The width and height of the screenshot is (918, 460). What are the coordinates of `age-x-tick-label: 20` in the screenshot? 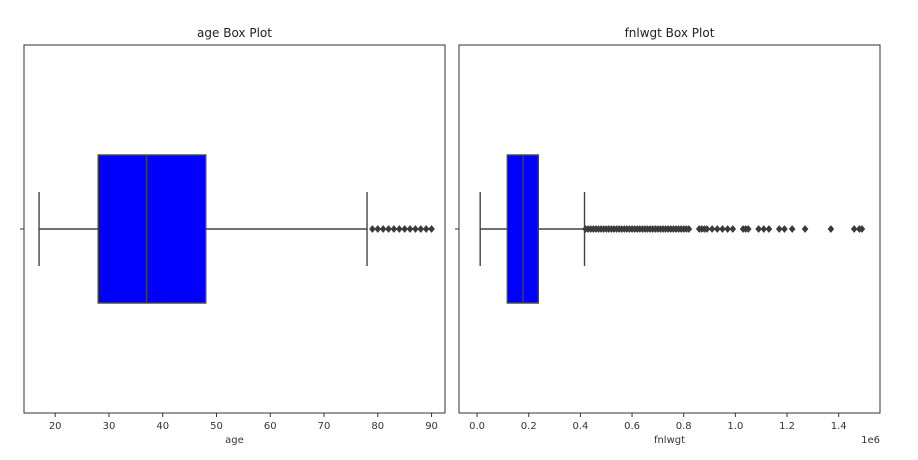 It's located at (55, 426).